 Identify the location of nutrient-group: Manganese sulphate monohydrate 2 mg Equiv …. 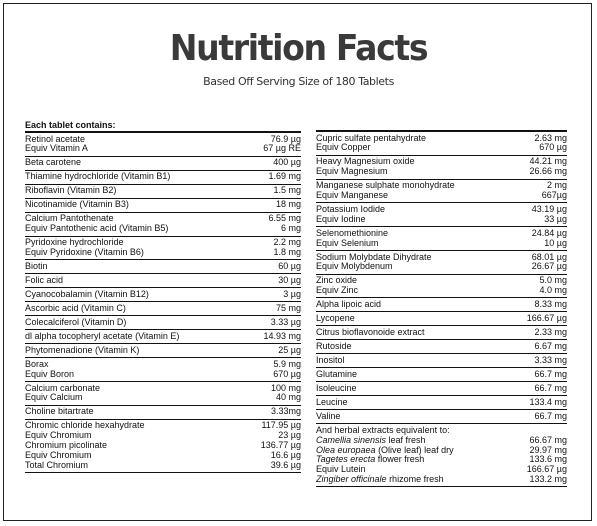
(441, 192).